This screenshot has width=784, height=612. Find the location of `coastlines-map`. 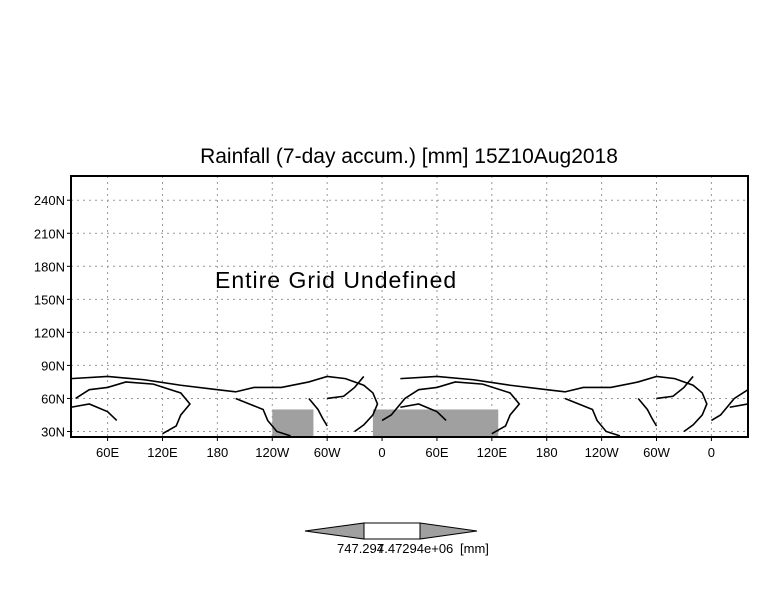

coastlines-map is located at coordinates (409, 406).